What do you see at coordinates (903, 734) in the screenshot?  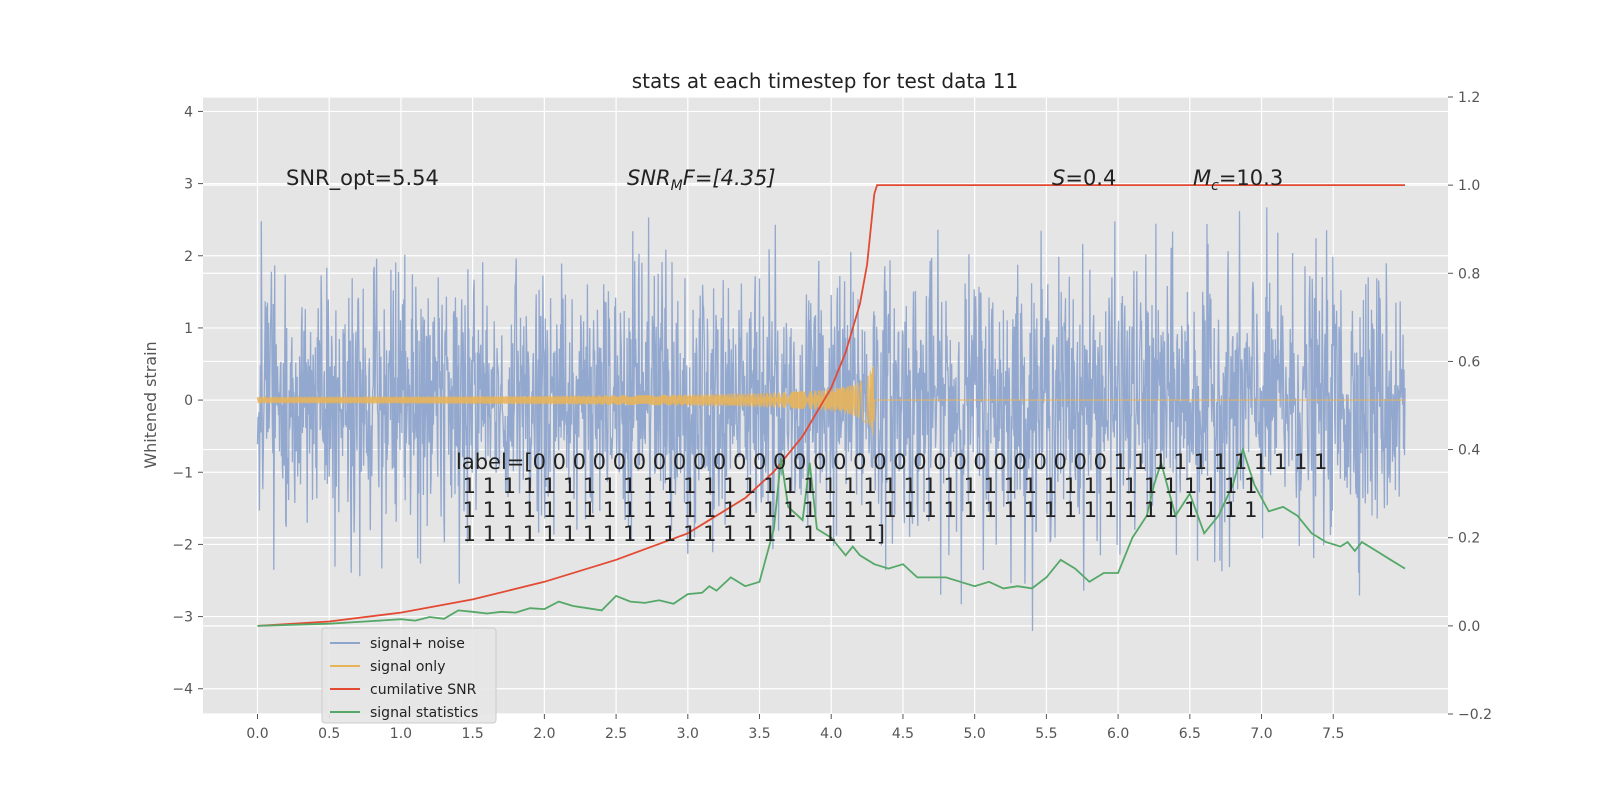 I see `x-tick-label: 4.5` at bounding box center [903, 734].